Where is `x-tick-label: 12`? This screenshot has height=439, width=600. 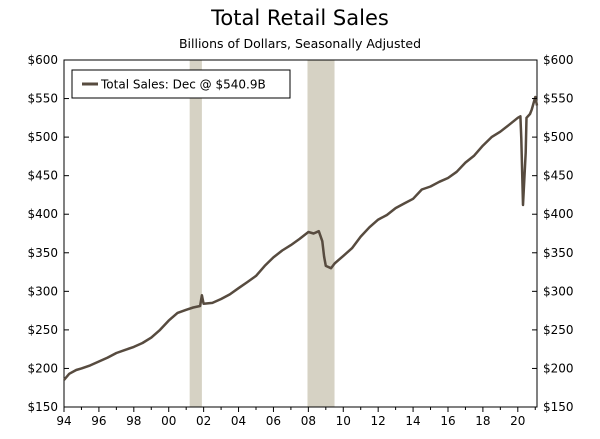 x-tick-label: 12 is located at coordinates (378, 421).